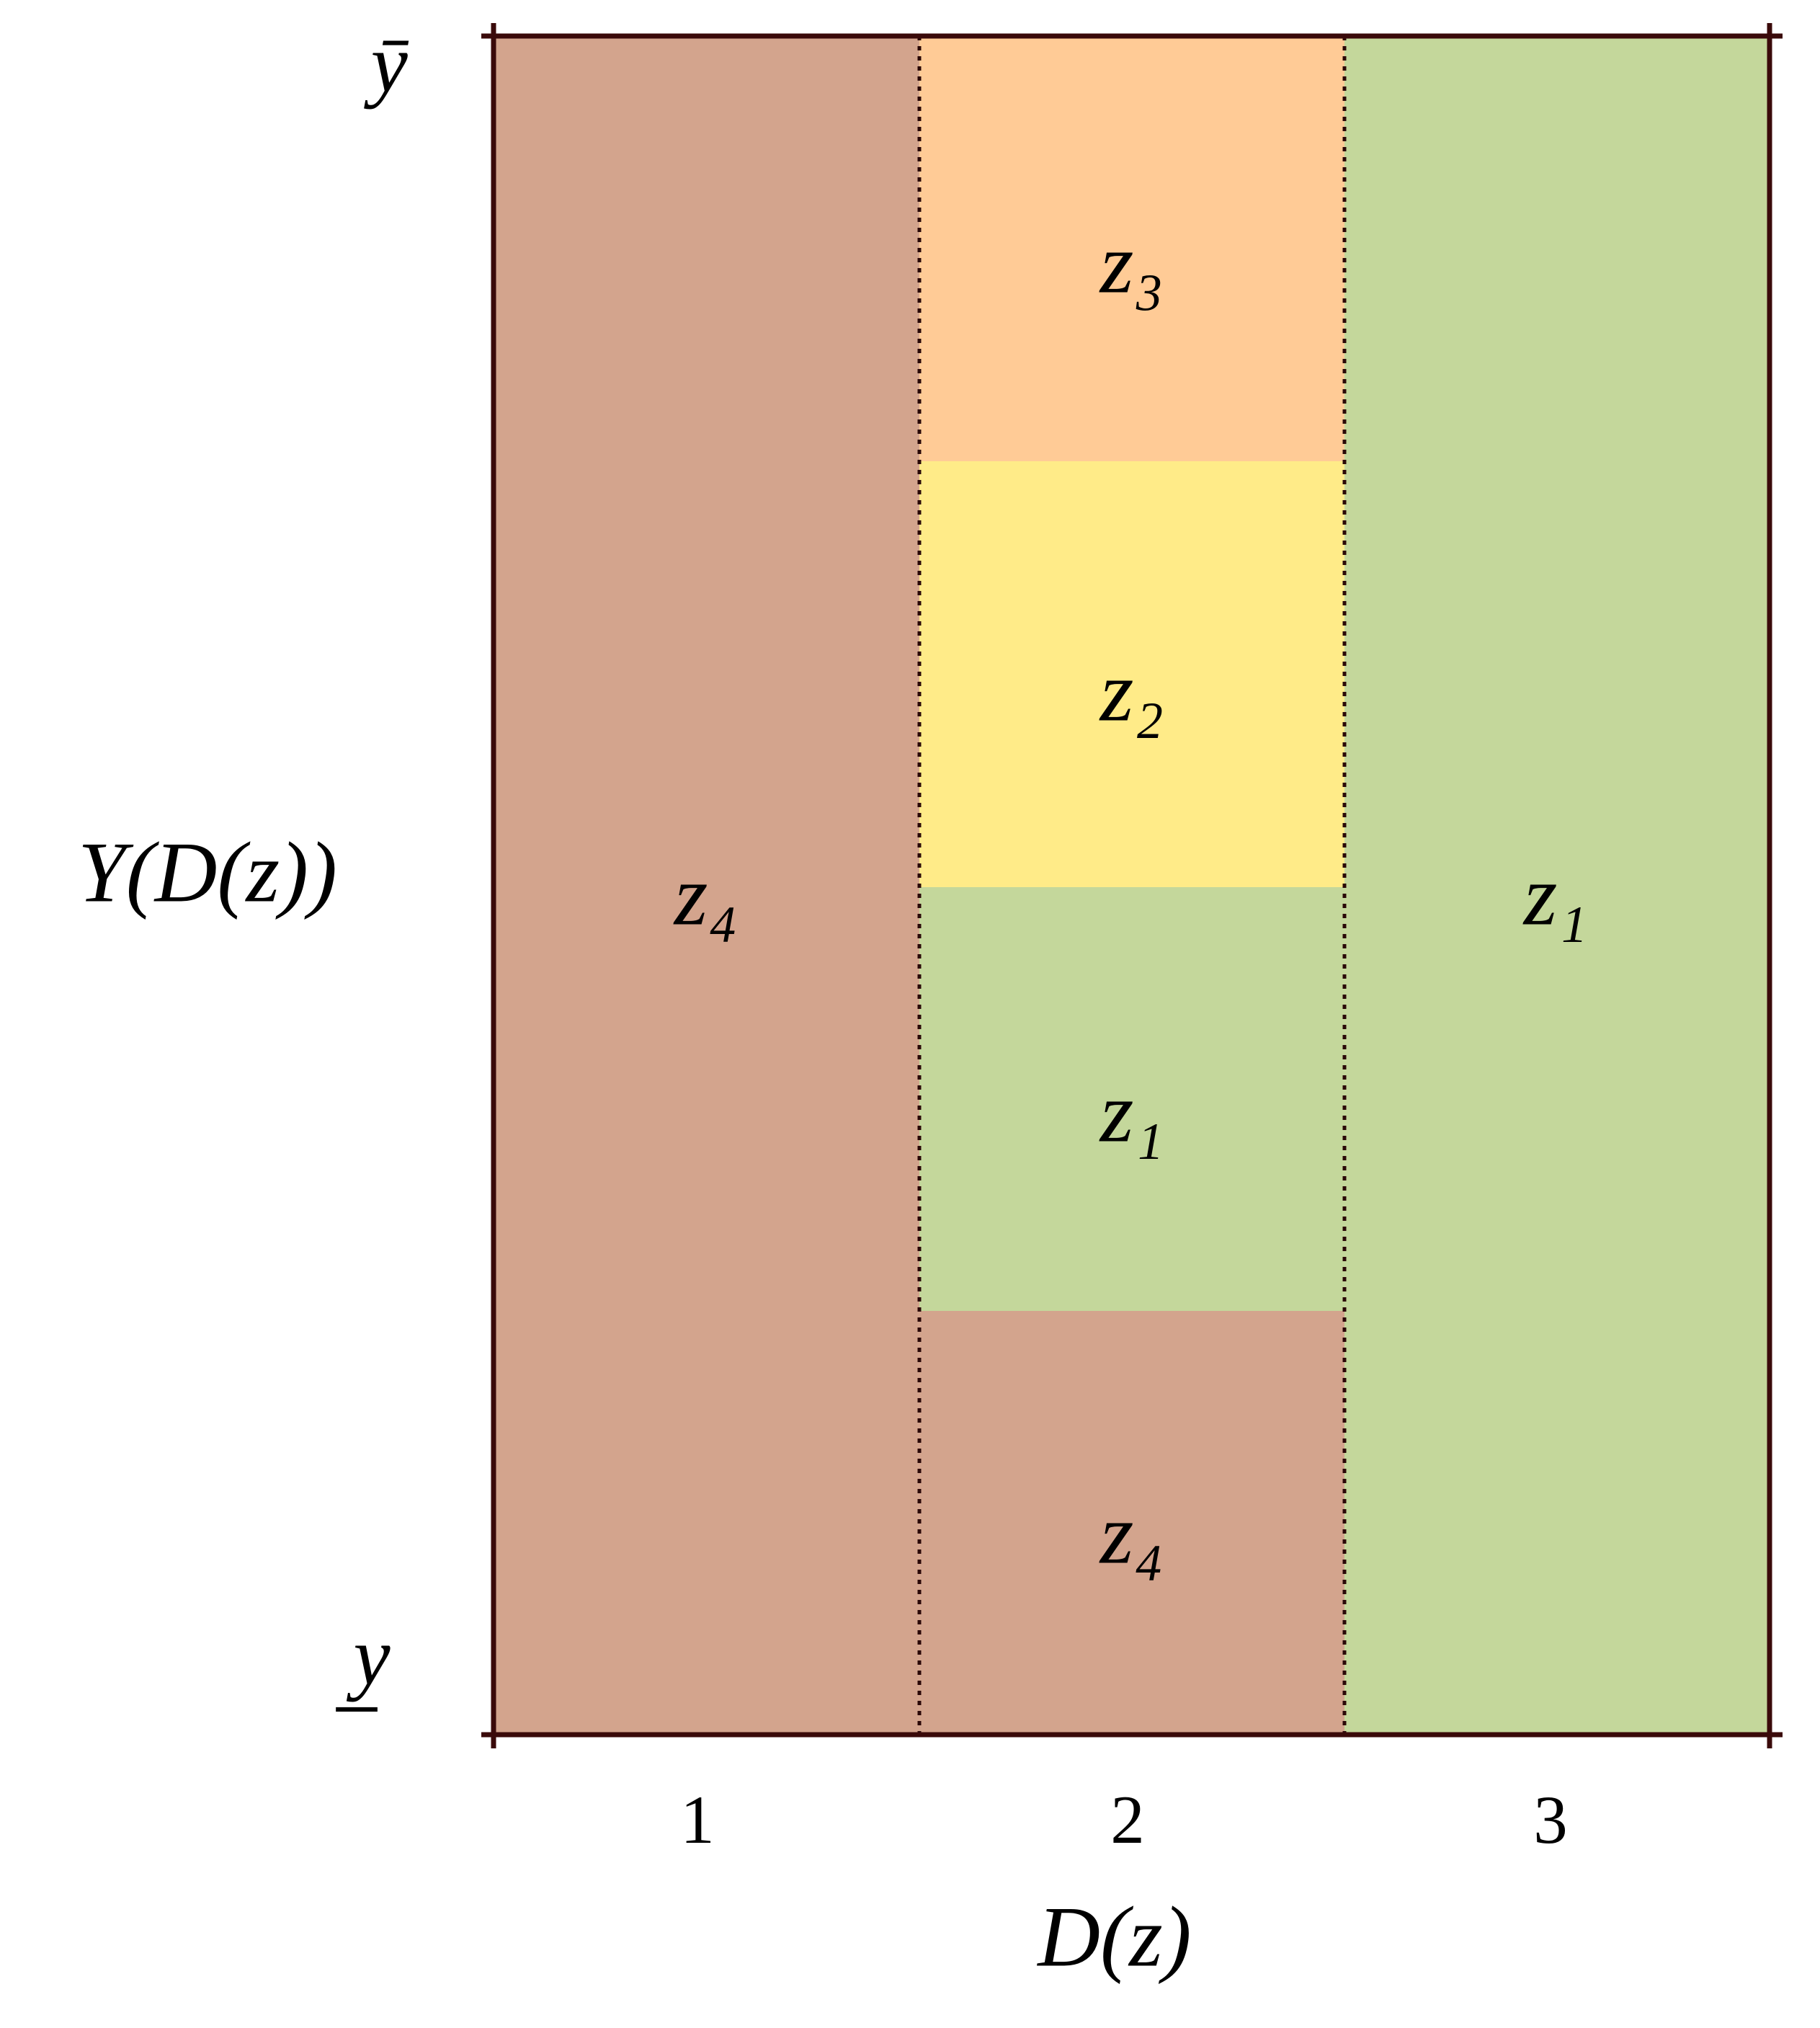 The height and width of the screenshot is (2028, 1820). What do you see at coordinates (386, 63) in the screenshot?
I see `y-max-label: ȳ` at bounding box center [386, 63].